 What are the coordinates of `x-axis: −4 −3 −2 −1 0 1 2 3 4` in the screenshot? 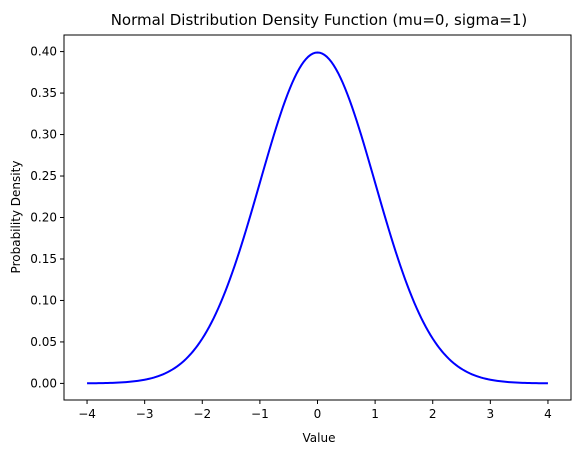 It's located at (315, 410).